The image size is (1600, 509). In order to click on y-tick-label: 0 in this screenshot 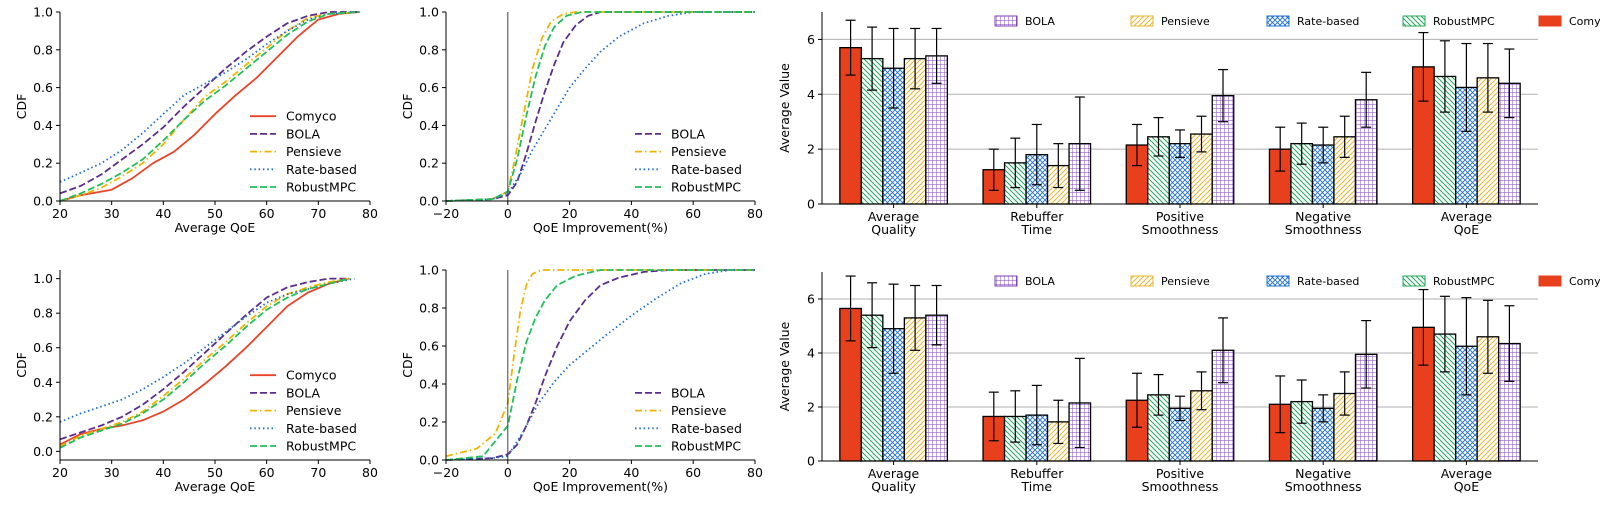, I will do `click(811, 461)`.